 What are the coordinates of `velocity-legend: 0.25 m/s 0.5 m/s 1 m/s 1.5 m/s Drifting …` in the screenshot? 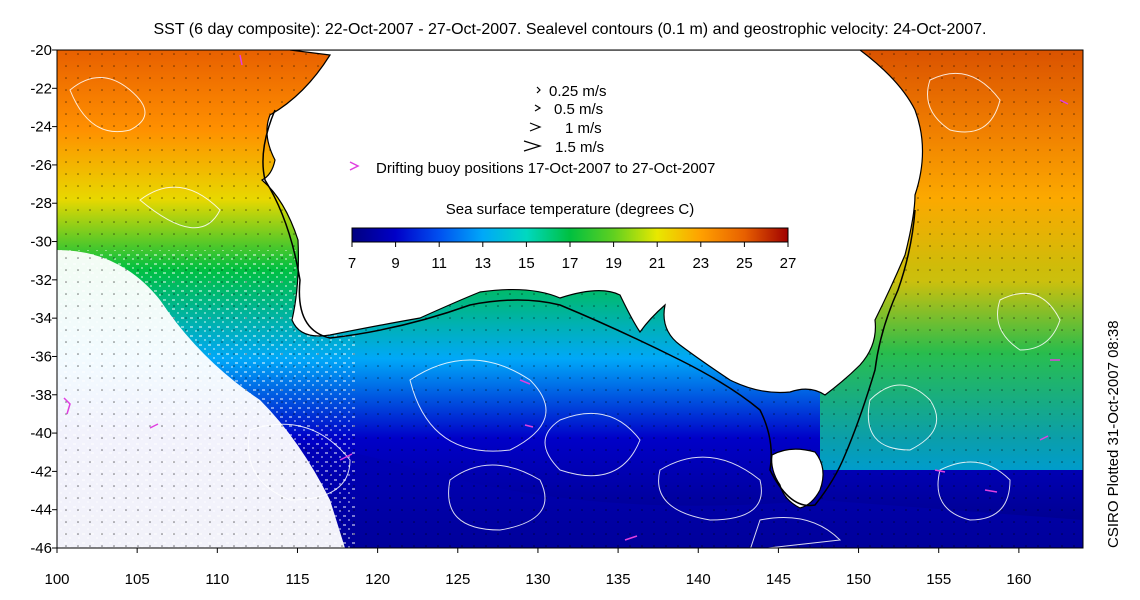 It's located at (532, 130).